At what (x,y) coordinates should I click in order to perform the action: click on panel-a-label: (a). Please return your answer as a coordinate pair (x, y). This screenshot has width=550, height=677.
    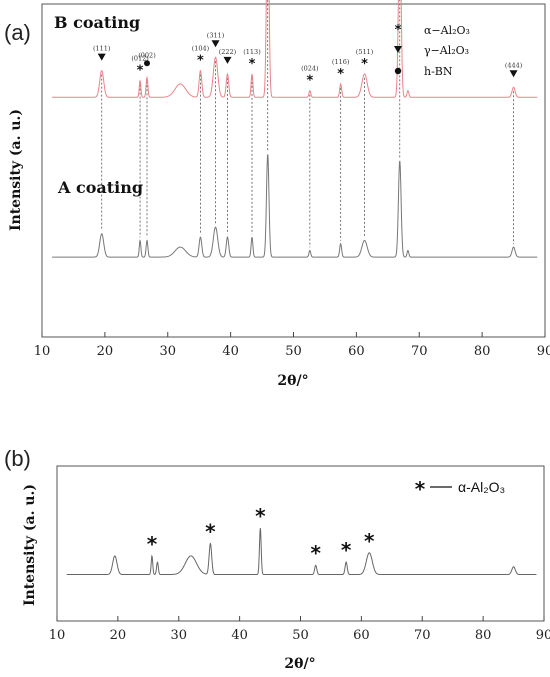
    Looking at the image, I should click on (17, 32).